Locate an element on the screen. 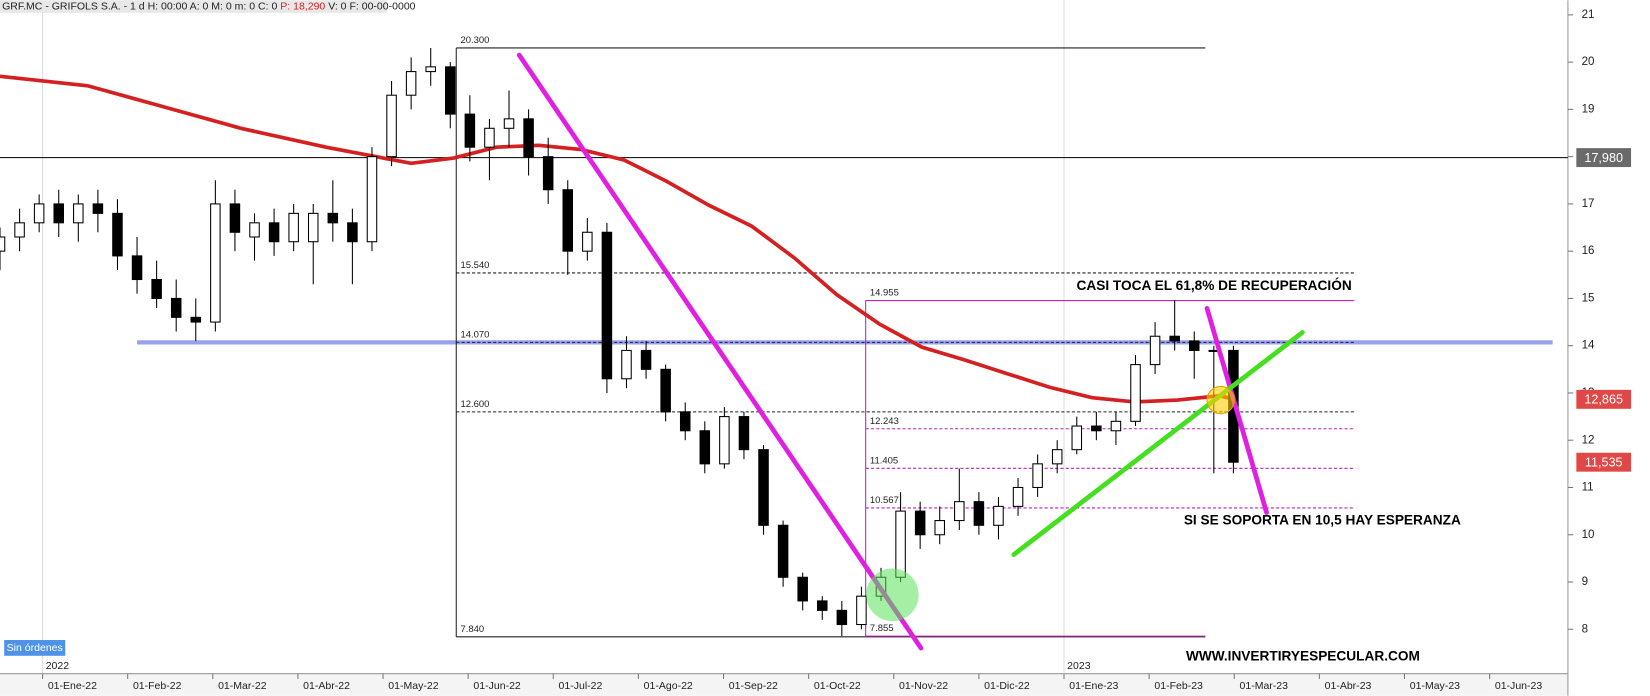 The image size is (1650, 696). retracement-label: 11.405 is located at coordinates (884, 460).